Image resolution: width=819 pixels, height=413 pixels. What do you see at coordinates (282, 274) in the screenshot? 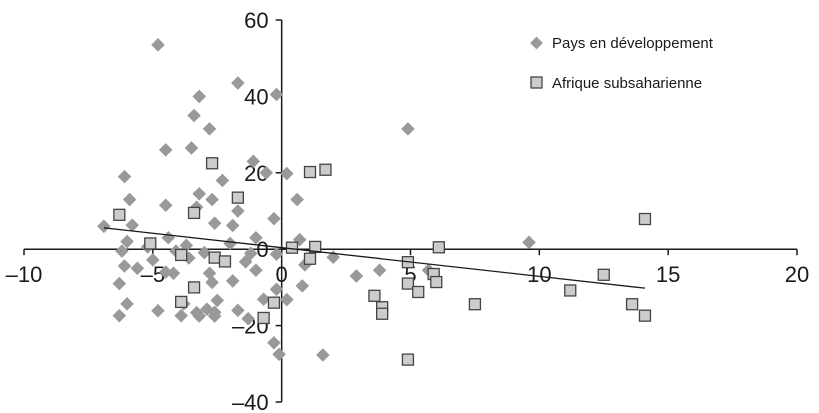
I see `x-tick-label: 0` at bounding box center [282, 274].